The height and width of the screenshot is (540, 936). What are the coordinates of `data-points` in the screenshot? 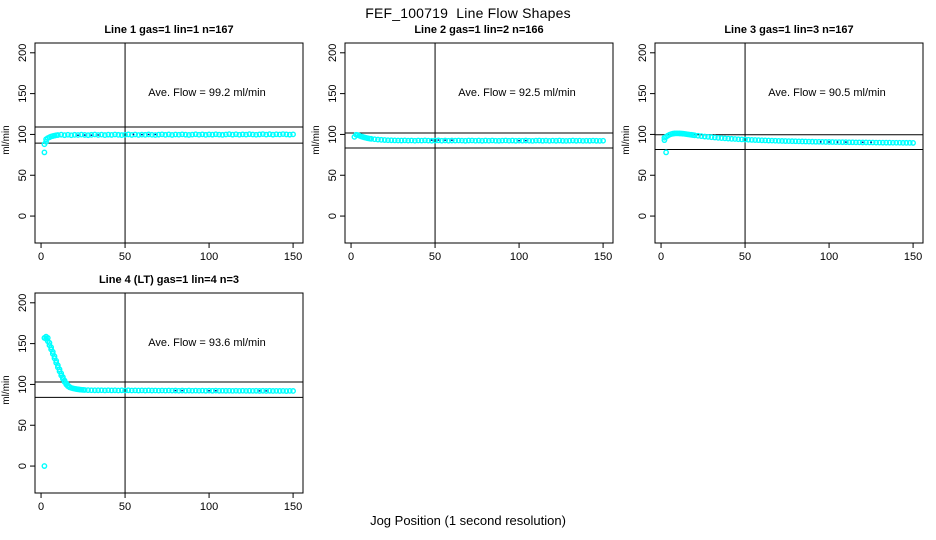 It's located at (168, 143).